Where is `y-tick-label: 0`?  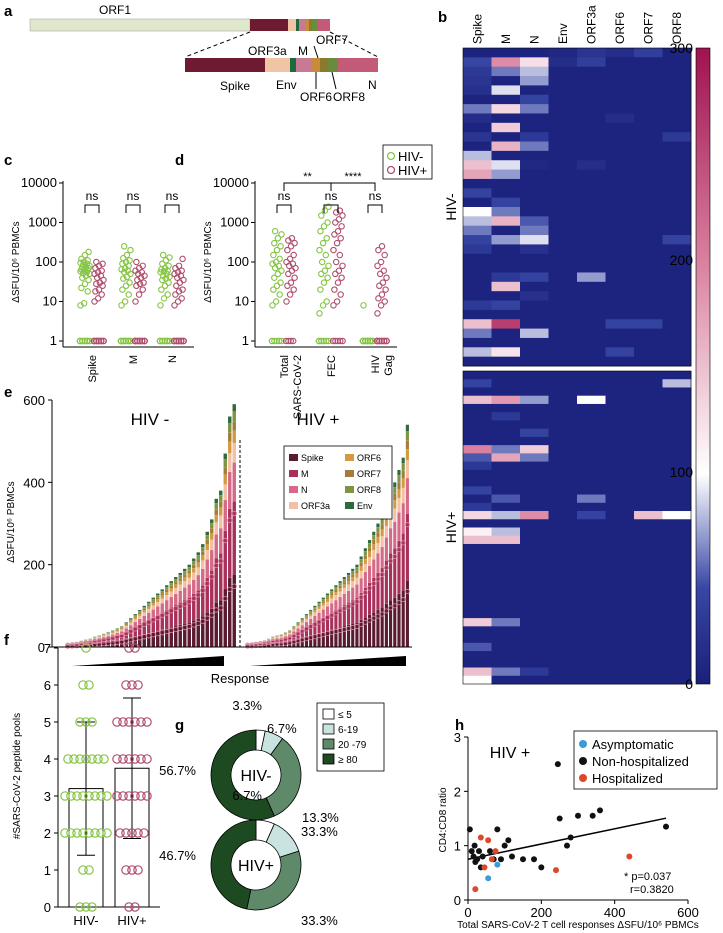 y-tick-label: 0 is located at coordinates (47, 907).